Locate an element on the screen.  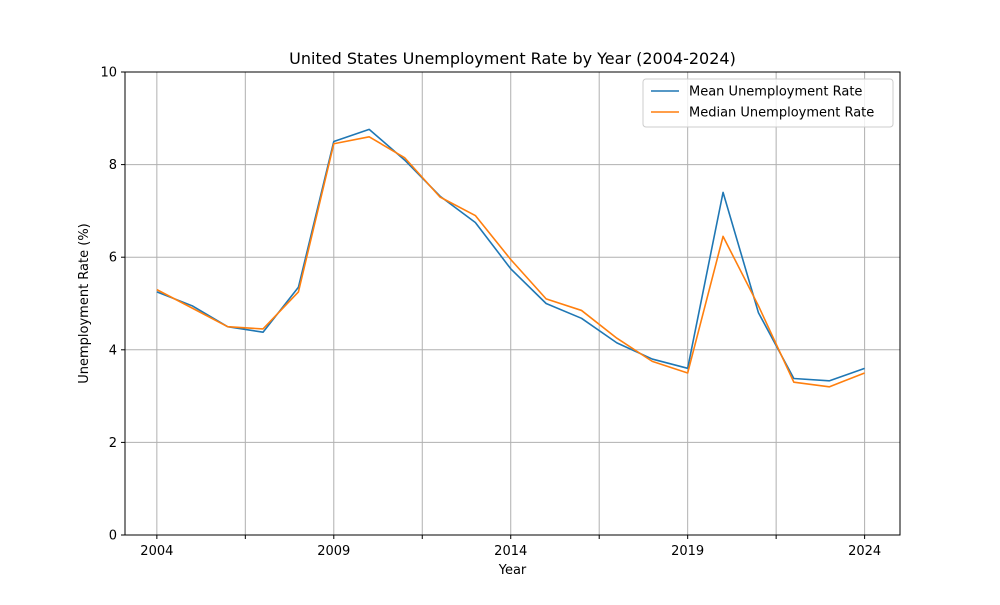
x-tick-label: 2024 is located at coordinates (864, 551).